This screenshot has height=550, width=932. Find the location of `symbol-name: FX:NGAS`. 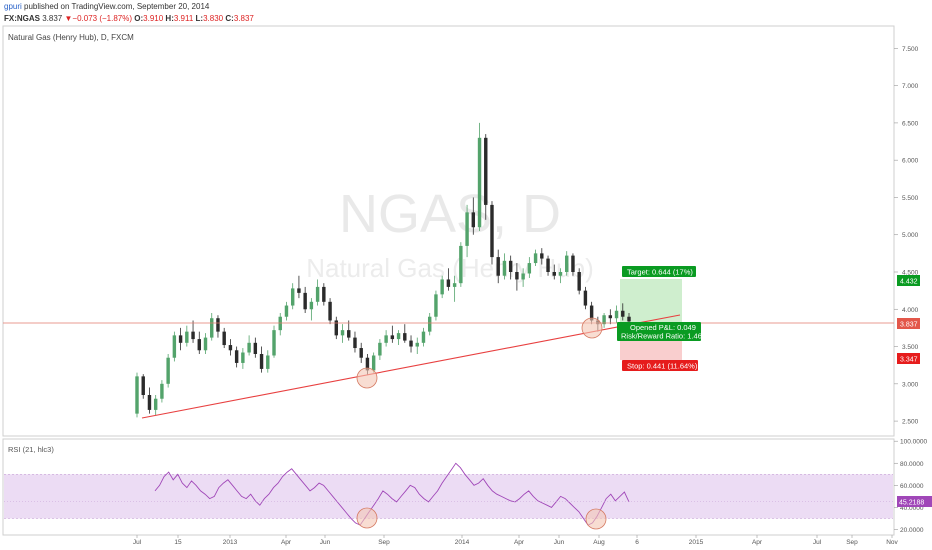

symbol-name: FX:NGAS is located at coordinates (22, 18).